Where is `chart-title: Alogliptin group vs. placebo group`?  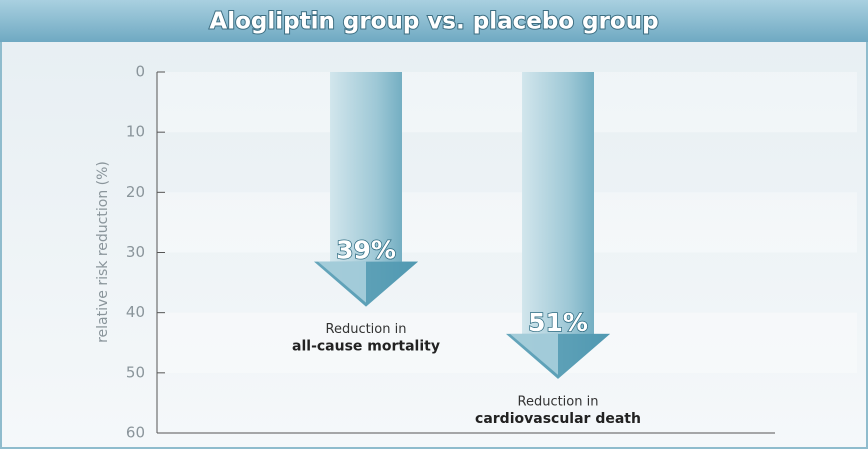
chart-title: Alogliptin group vs. placebo group is located at coordinates (433, 22).